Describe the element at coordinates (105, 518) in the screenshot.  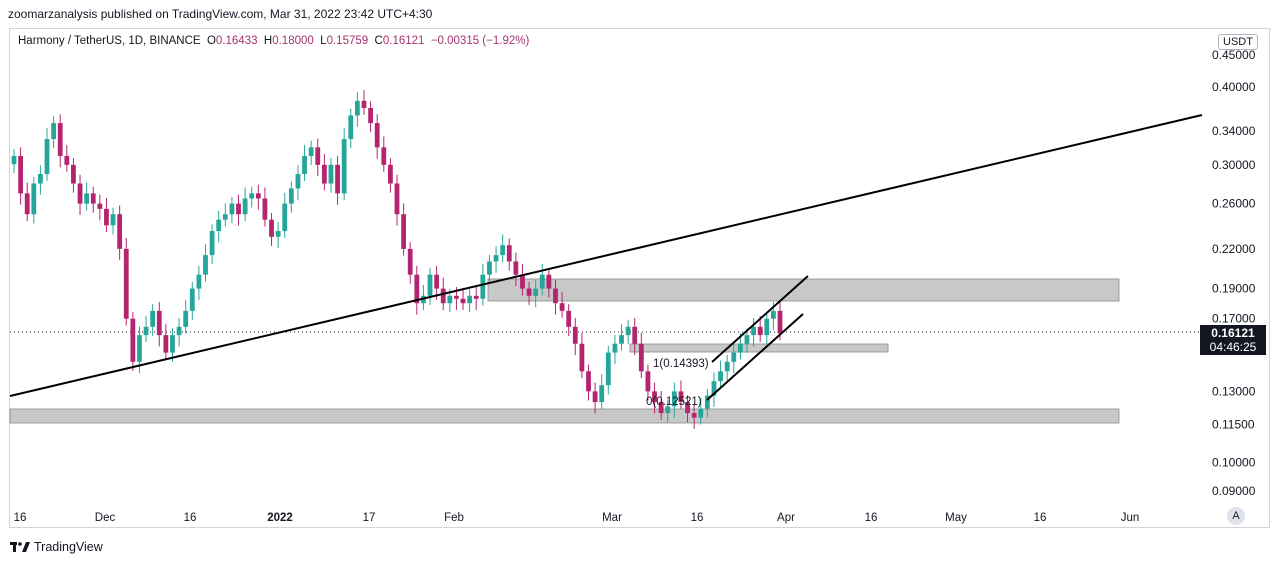
I see `x-tick-label: Dec` at that location.